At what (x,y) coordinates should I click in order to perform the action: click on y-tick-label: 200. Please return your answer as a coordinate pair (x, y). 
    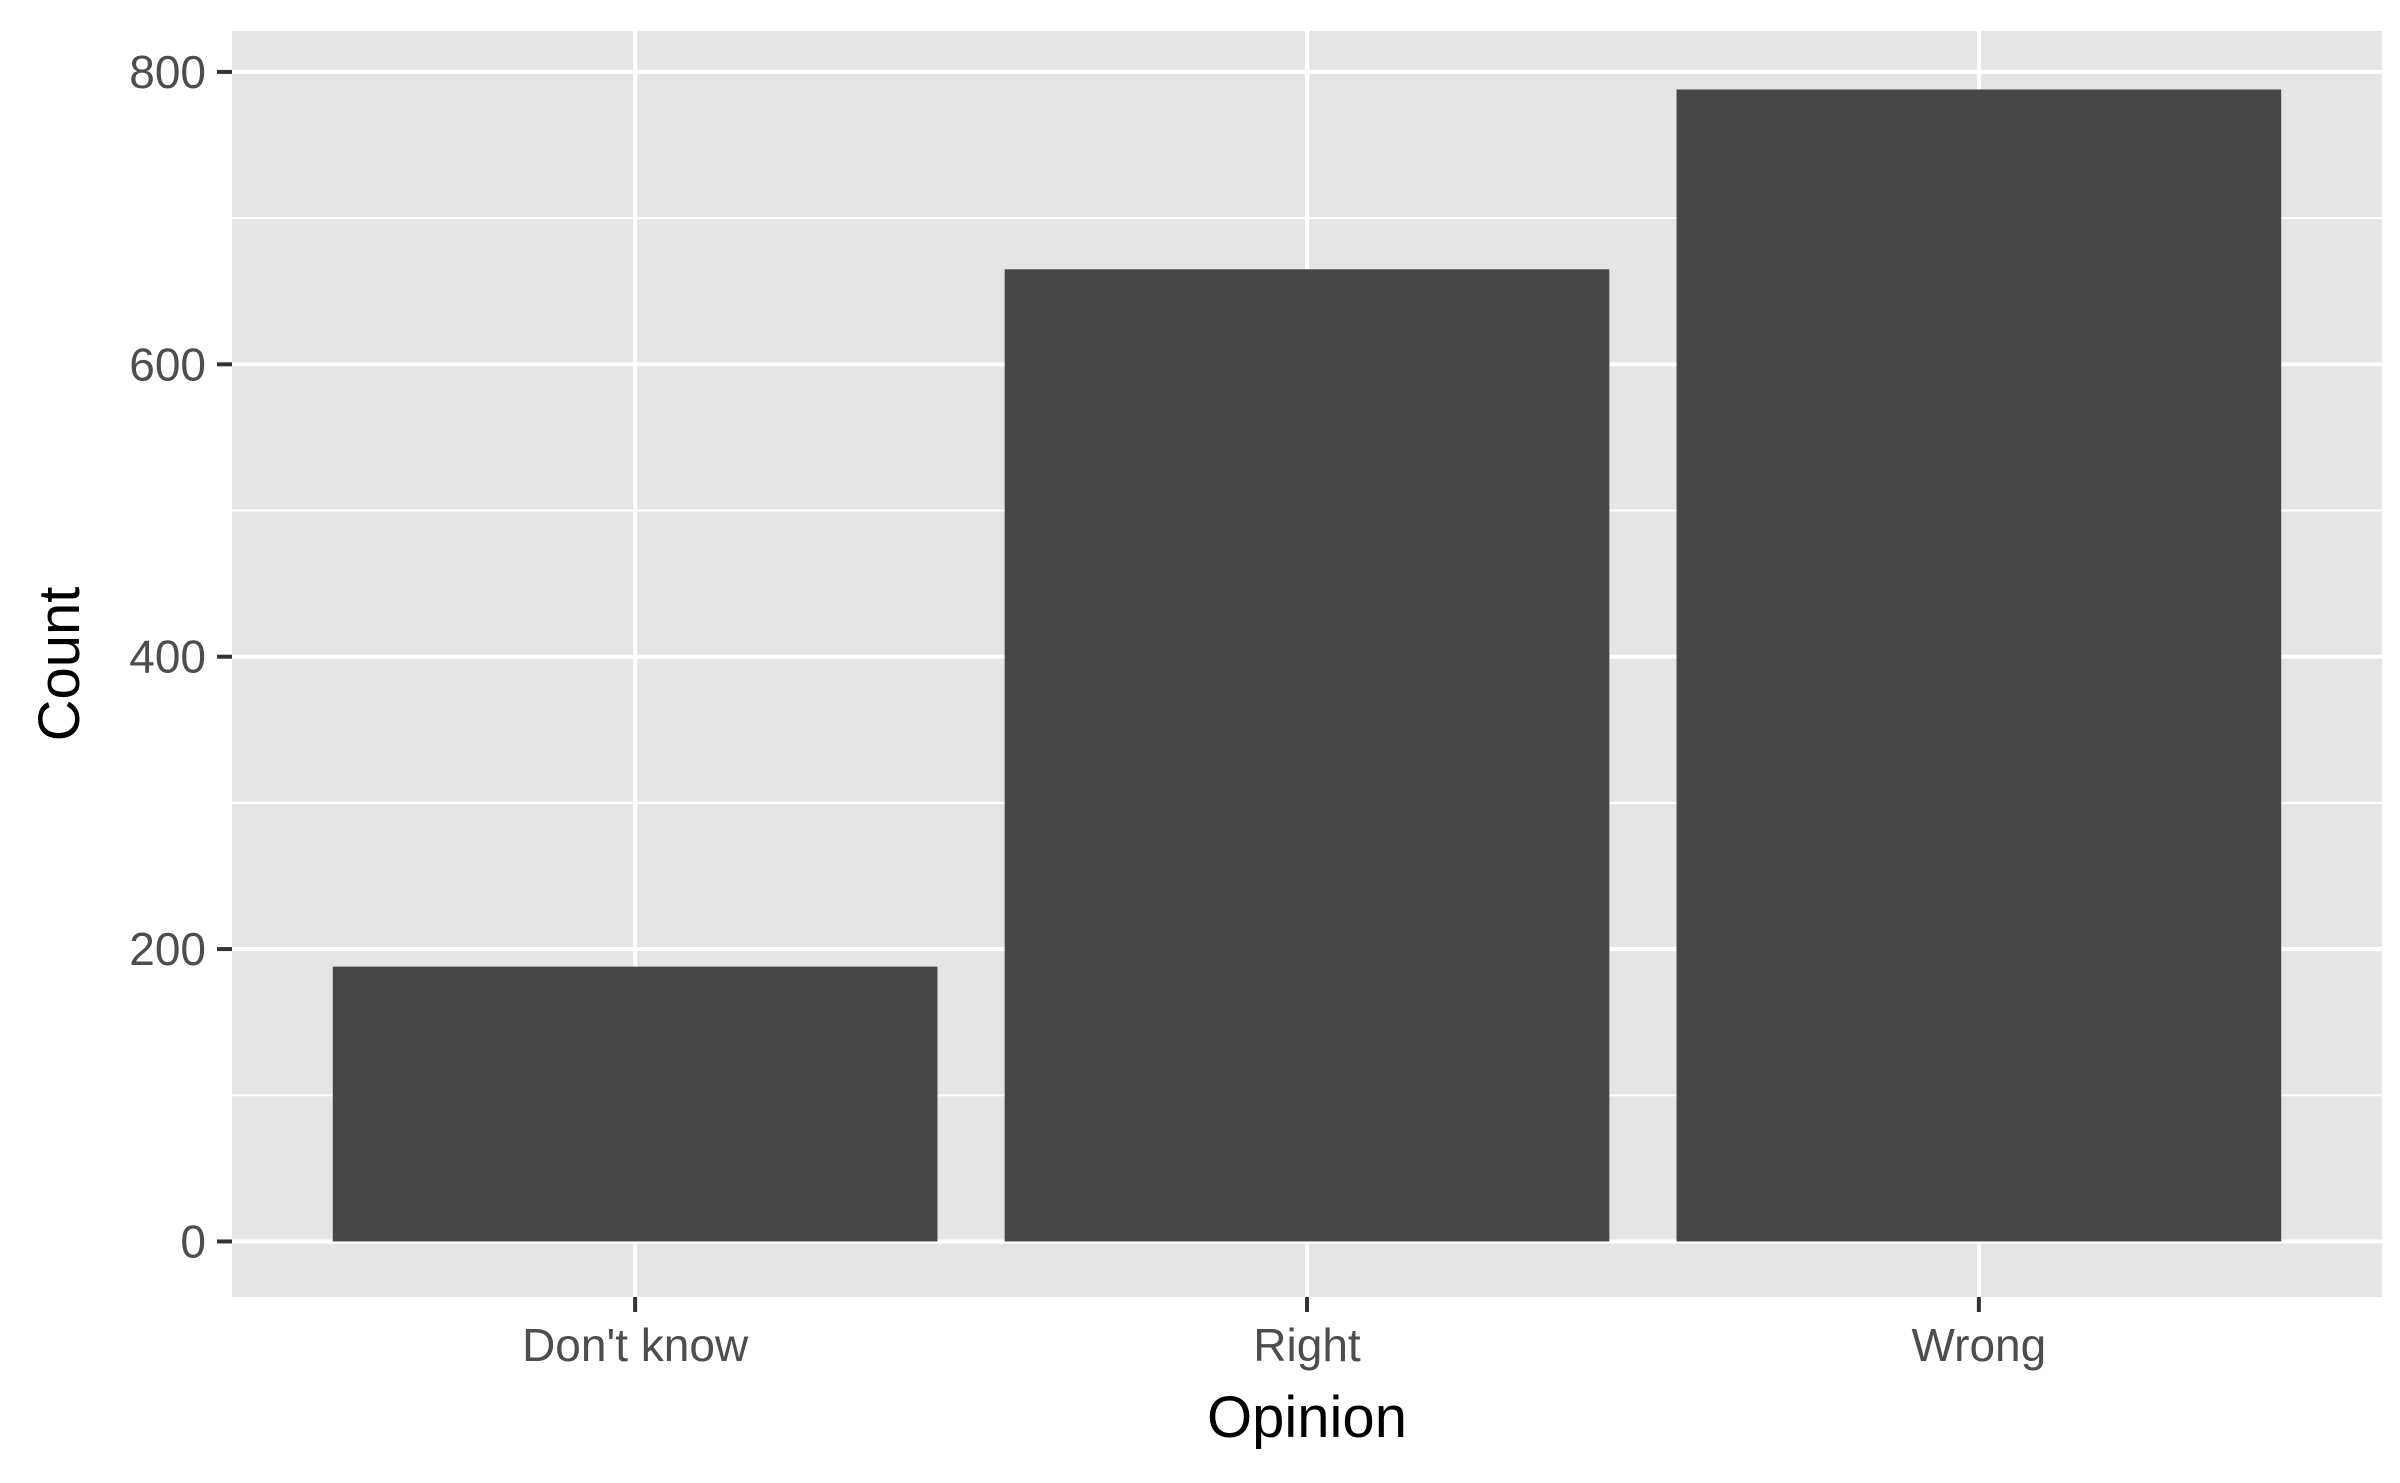
    Looking at the image, I should click on (167, 949).